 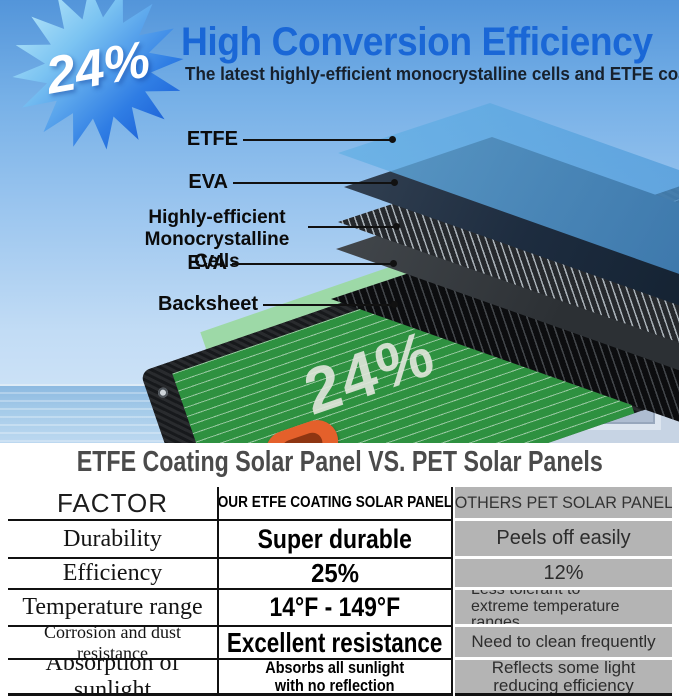 I want to click on leader-dot-eva-bottom, so click(x=393, y=263).